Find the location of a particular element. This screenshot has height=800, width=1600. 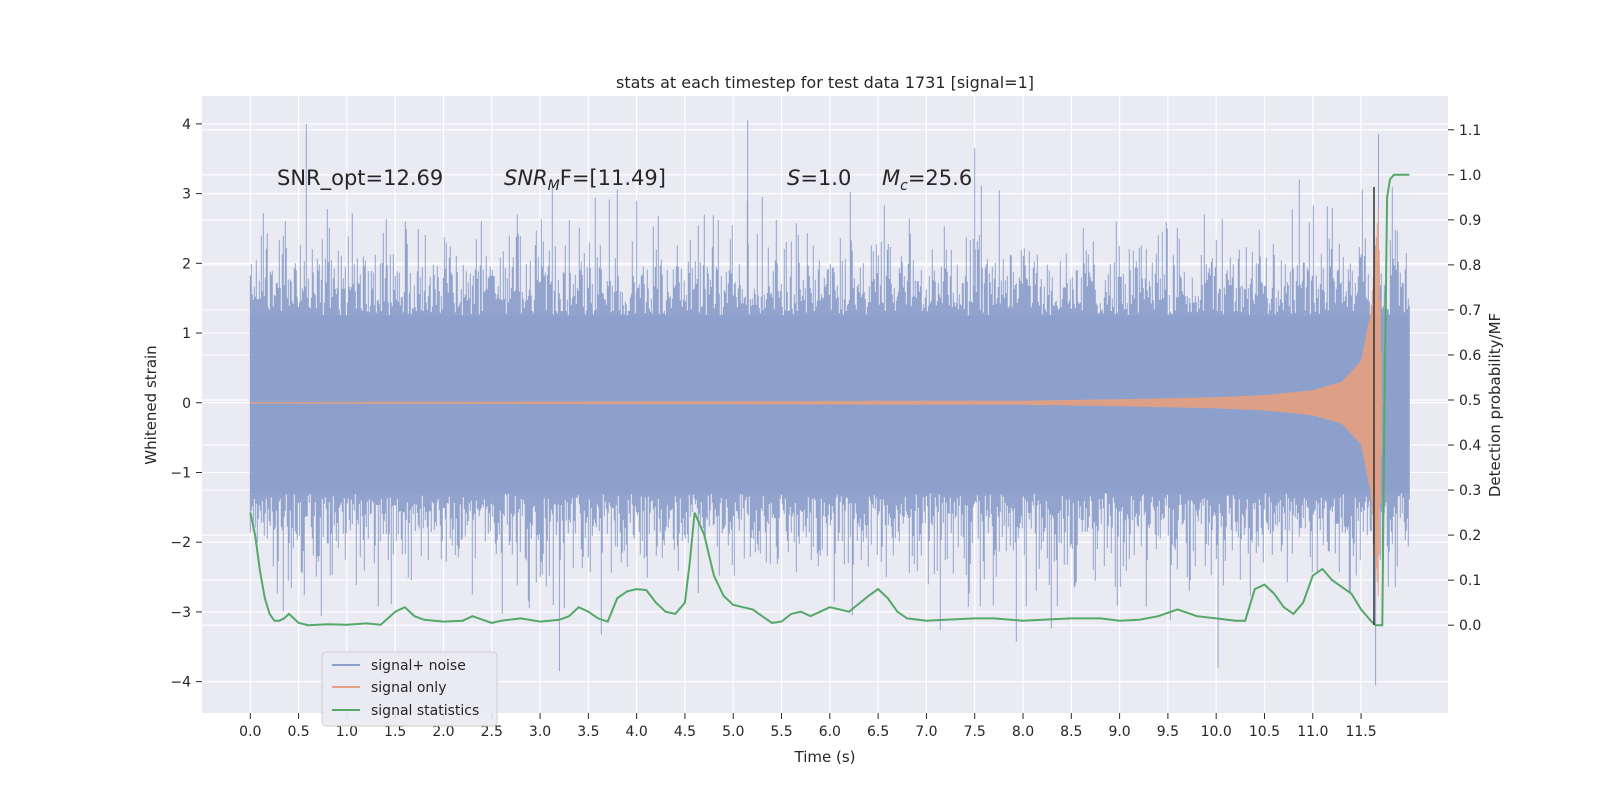

y-right-tick-label: 0.2 is located at coordinates (1470, 536).